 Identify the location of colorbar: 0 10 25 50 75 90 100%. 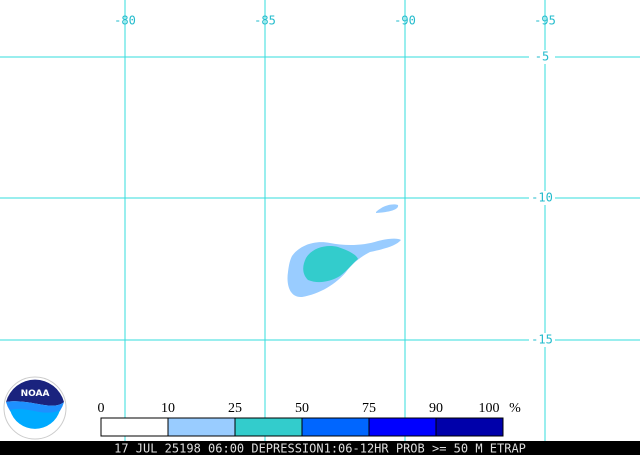
(309, 419).